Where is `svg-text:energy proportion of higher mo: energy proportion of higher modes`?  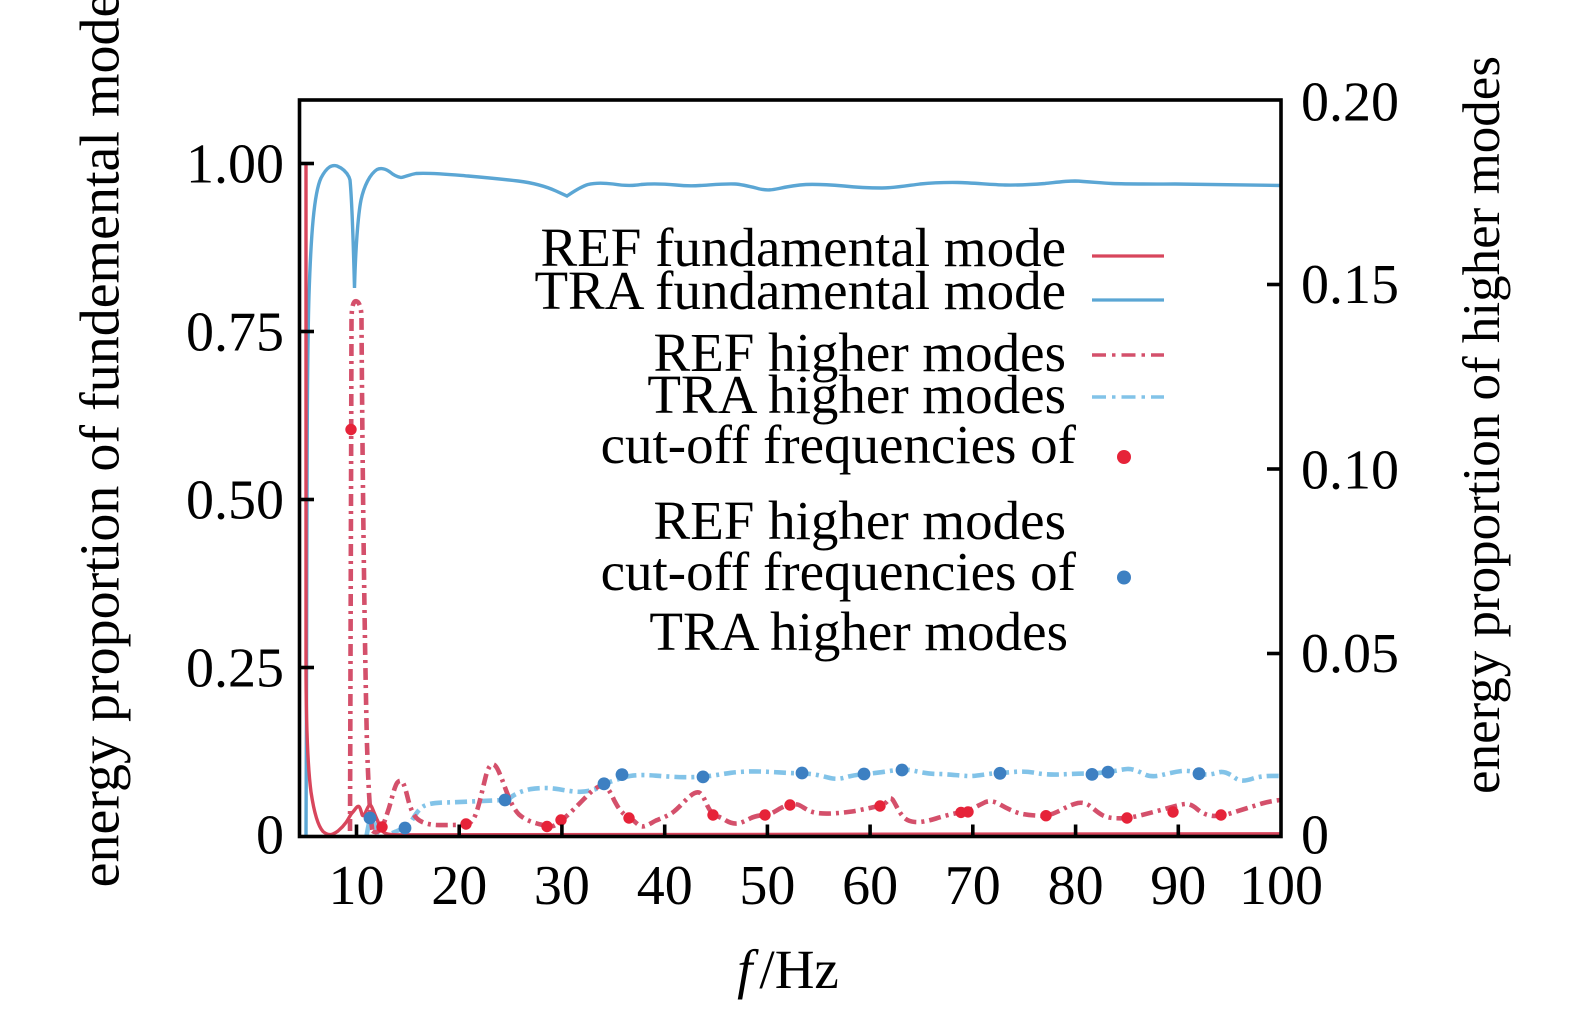
svg-text:energy proportion of higher mo: energy proportion of higher modes is located at coordinates (1482, 425).